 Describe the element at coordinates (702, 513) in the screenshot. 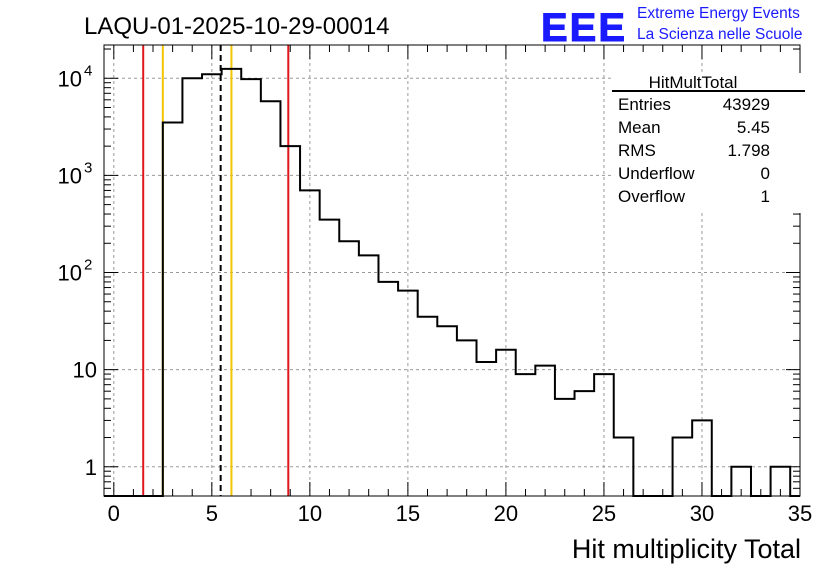

I see `x-tick-label: 30` at that location.